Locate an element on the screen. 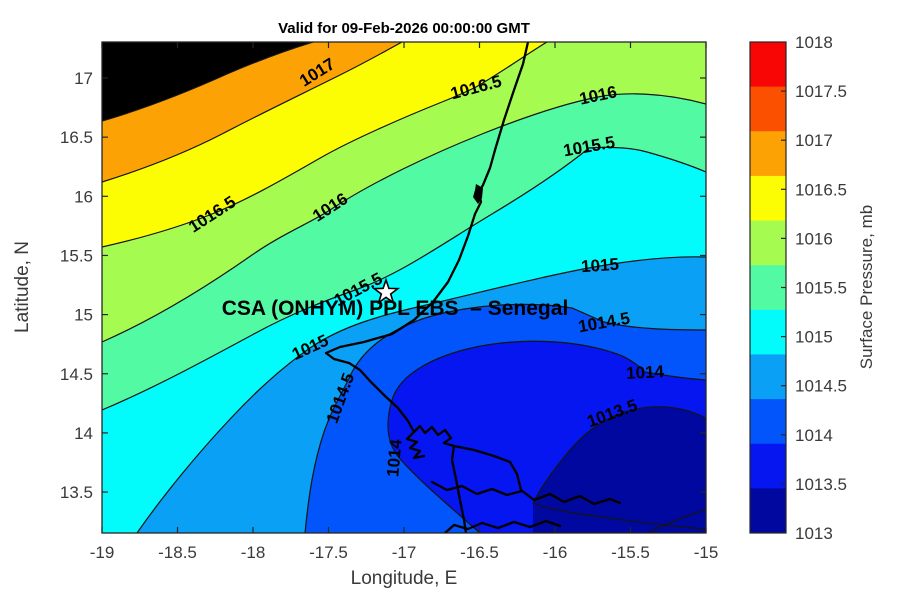 This screenshot has width=900, height=605. x-tick-label: -15 is located at coordinates (706, 552).